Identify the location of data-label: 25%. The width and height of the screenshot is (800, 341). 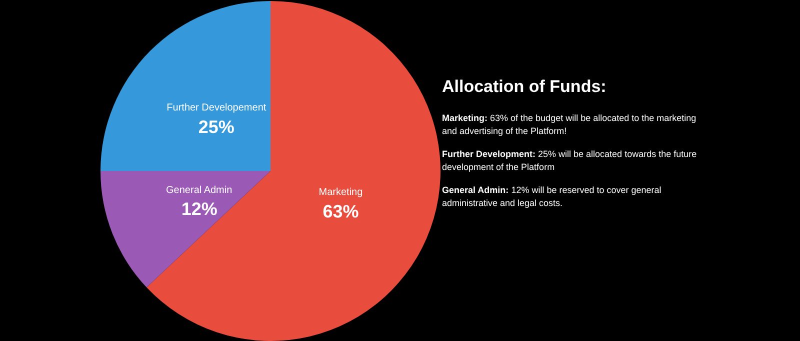
(216, 126).